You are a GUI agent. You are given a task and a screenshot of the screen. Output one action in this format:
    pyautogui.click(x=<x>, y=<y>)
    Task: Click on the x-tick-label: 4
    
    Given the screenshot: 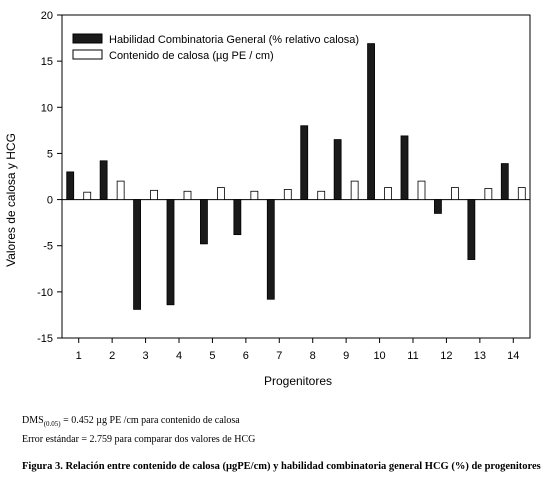 What is the action you would take?
    pyautogui.click(x=179, y=356)
    